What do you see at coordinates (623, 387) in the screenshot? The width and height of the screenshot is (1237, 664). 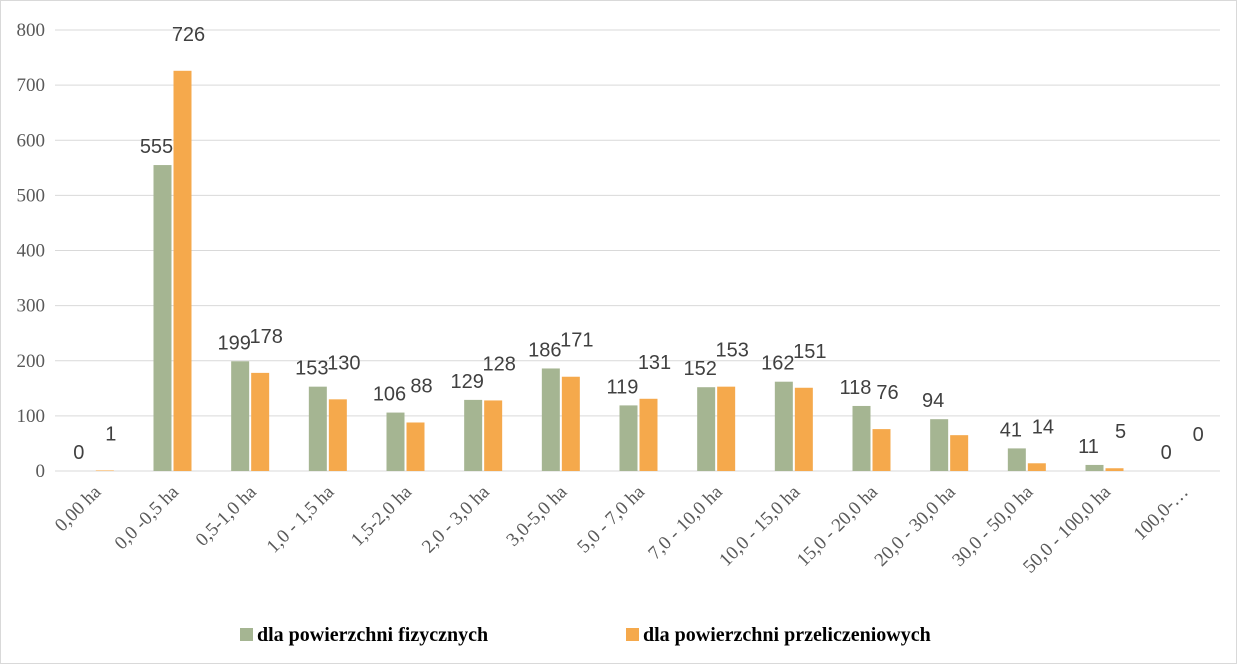 I see `data-label: 119` at bounding box center [623, 387].